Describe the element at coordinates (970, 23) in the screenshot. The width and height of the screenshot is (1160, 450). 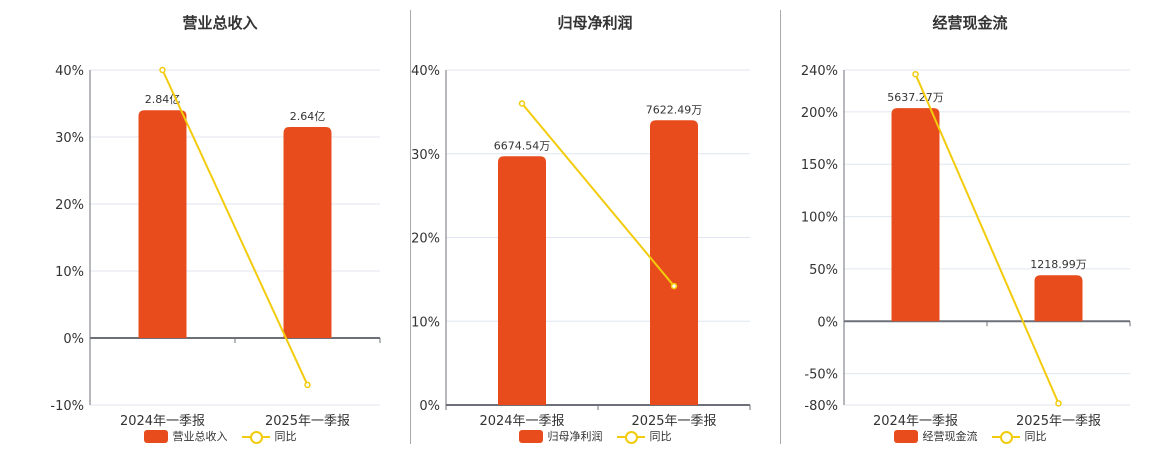
I see `chart-title: 经营现金流` at that location.